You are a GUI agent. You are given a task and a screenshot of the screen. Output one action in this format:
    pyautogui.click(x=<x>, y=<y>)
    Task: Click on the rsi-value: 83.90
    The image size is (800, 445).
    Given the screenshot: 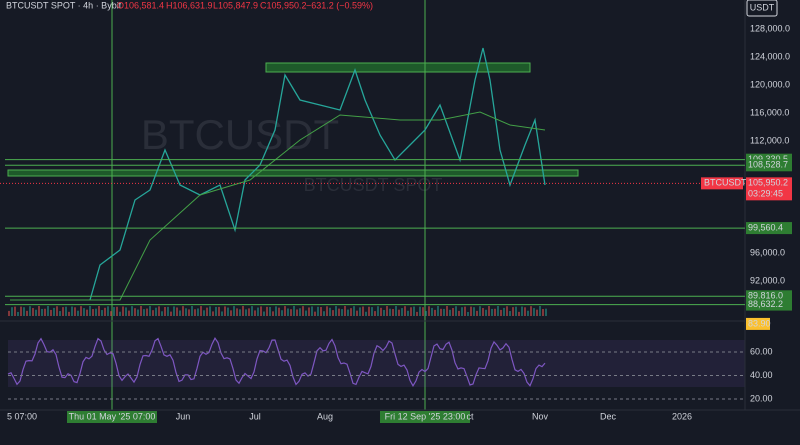 What is the action you would take?
    pyautogui.click(x=759, y=323)
    